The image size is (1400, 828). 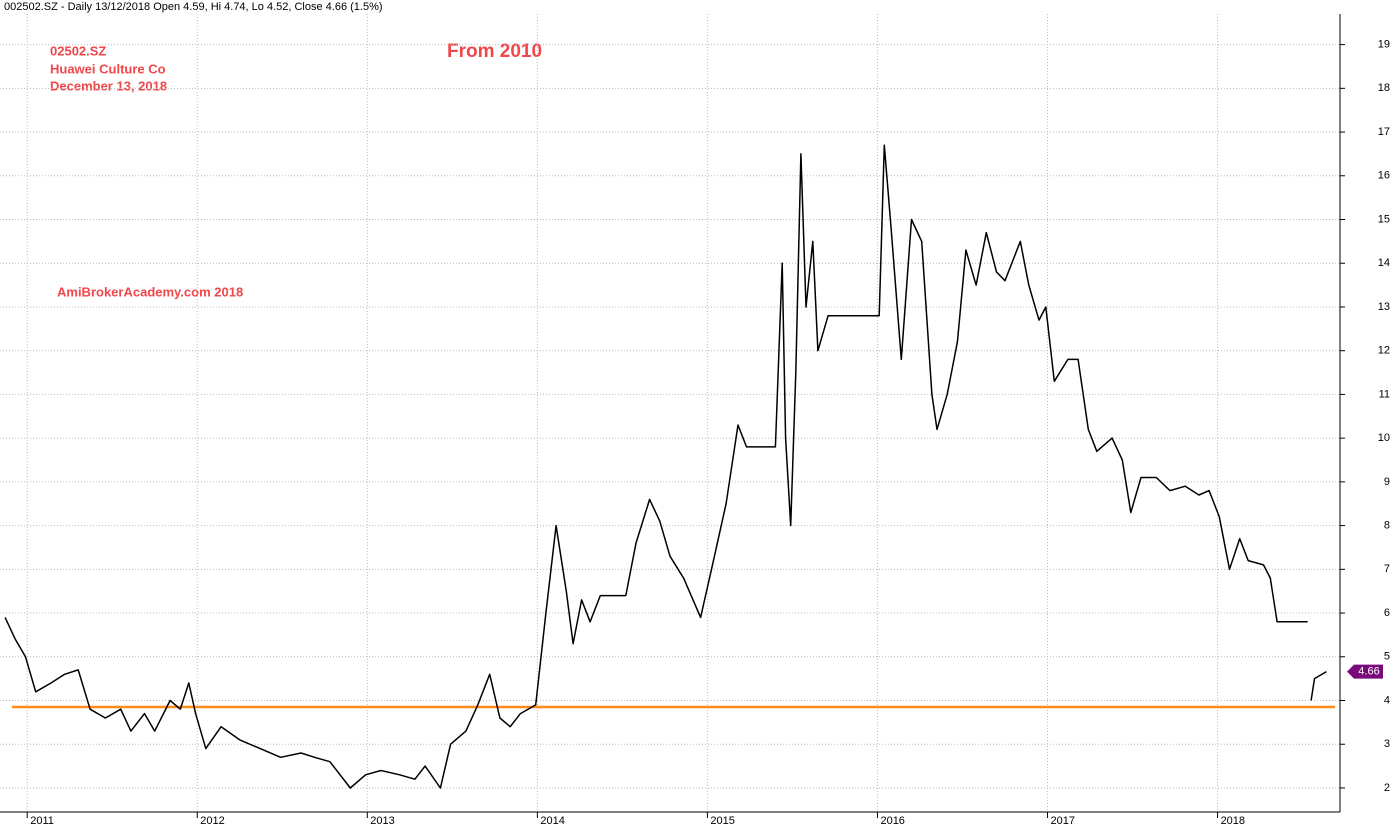 What do you see at coordinates (212, 821) in the screenshot?
I see `x-tick-label: 2012` at bounding box center [212, 821].